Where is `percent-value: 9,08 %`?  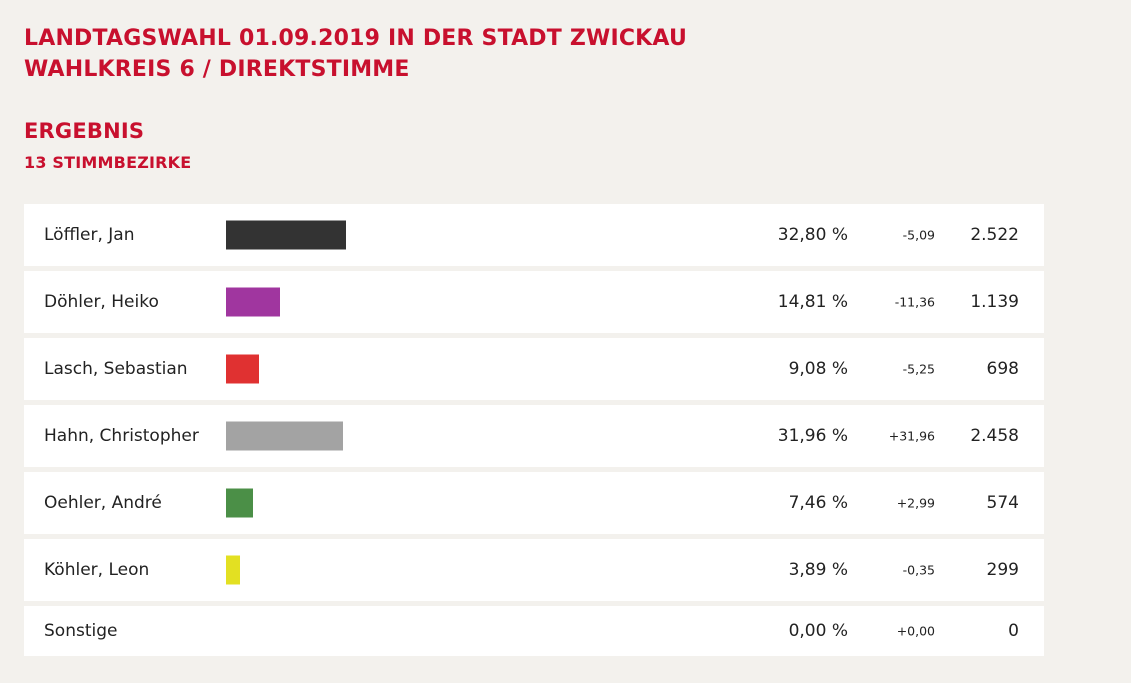
percent-value: 9,08 % is located at coordinates (818, 369).